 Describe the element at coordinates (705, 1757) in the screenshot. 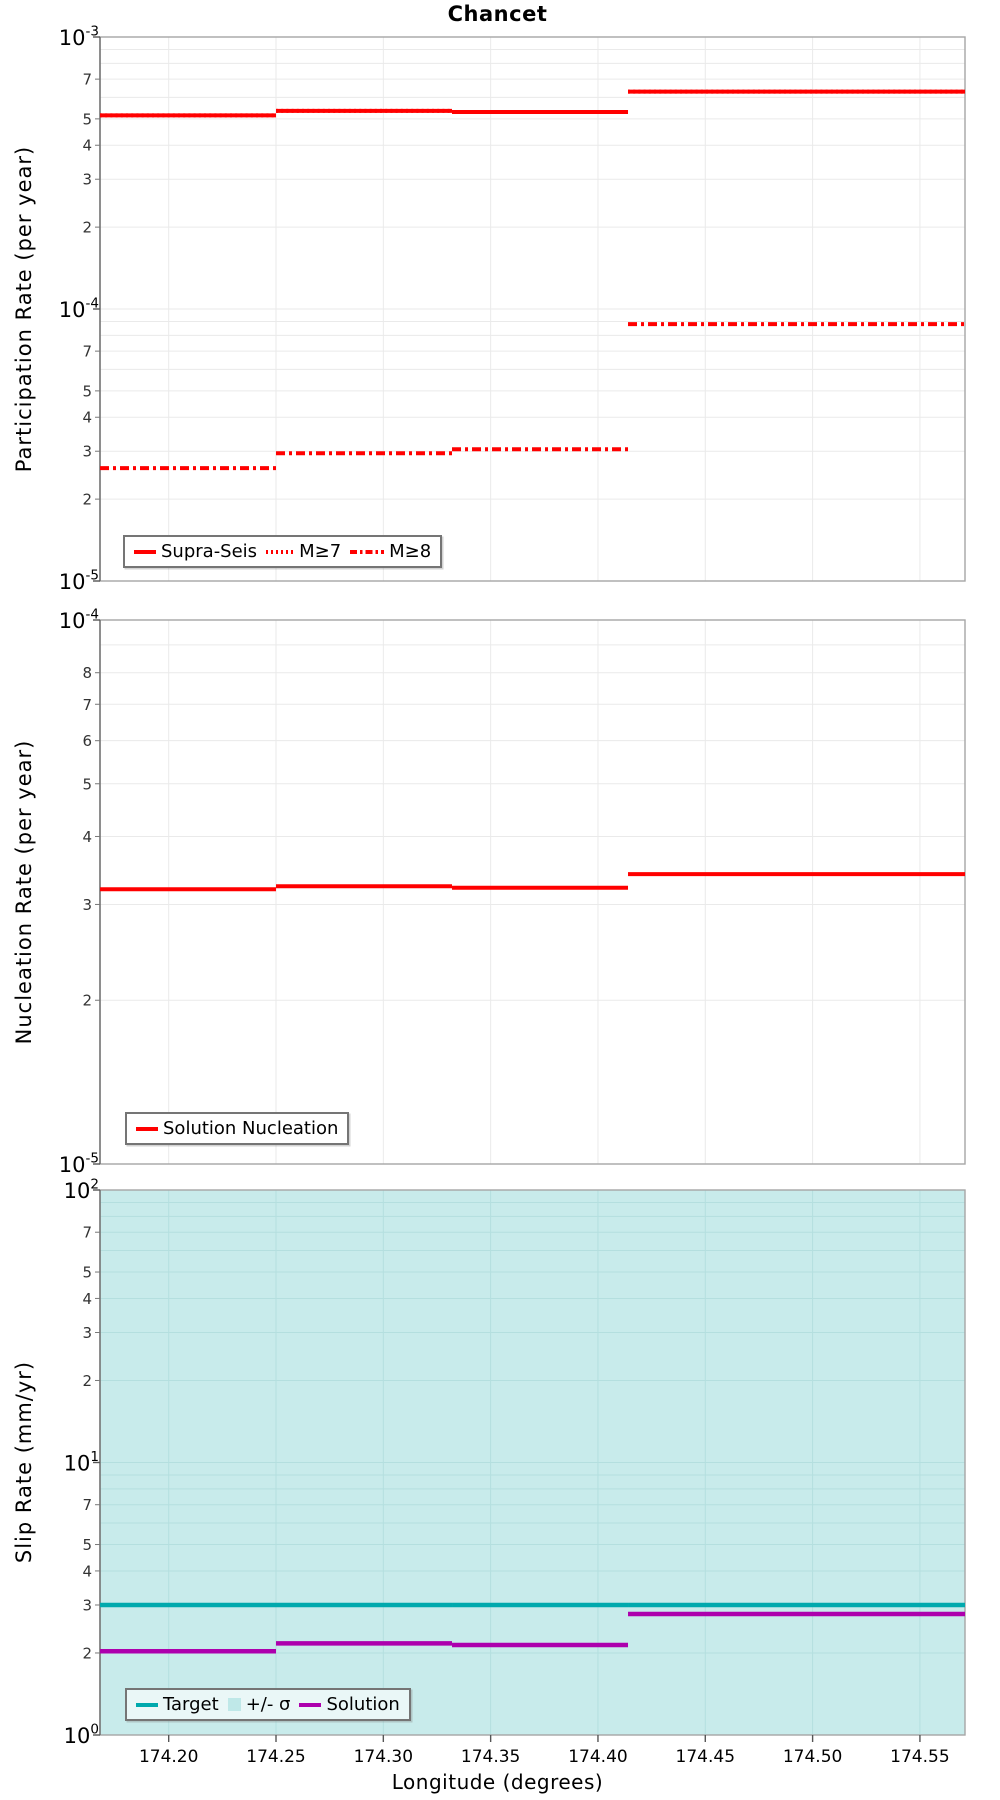

I see `x-tick-label: 174.45` at that location.